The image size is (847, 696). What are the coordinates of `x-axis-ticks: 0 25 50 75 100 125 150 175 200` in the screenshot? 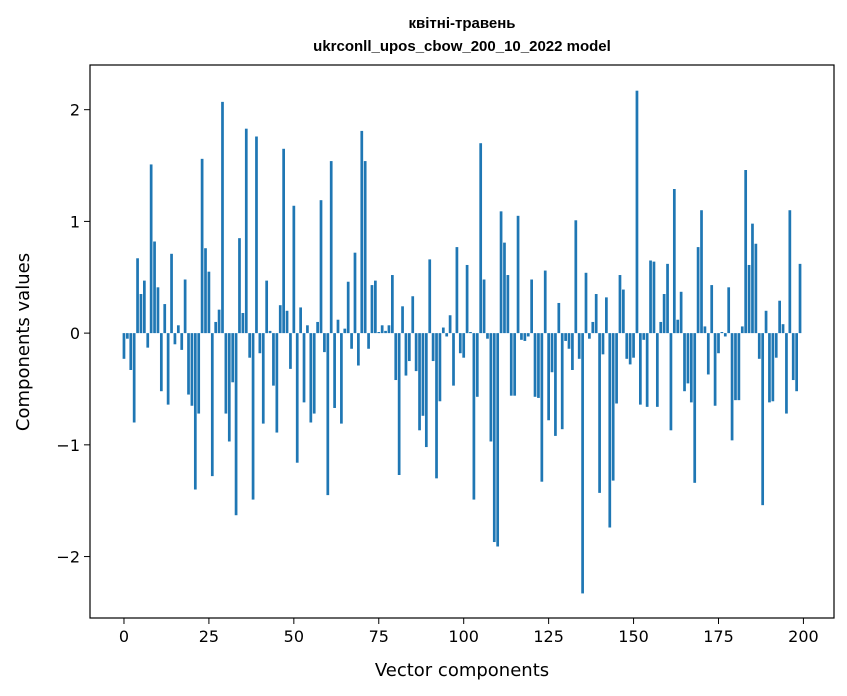 It's located at (469, 632).